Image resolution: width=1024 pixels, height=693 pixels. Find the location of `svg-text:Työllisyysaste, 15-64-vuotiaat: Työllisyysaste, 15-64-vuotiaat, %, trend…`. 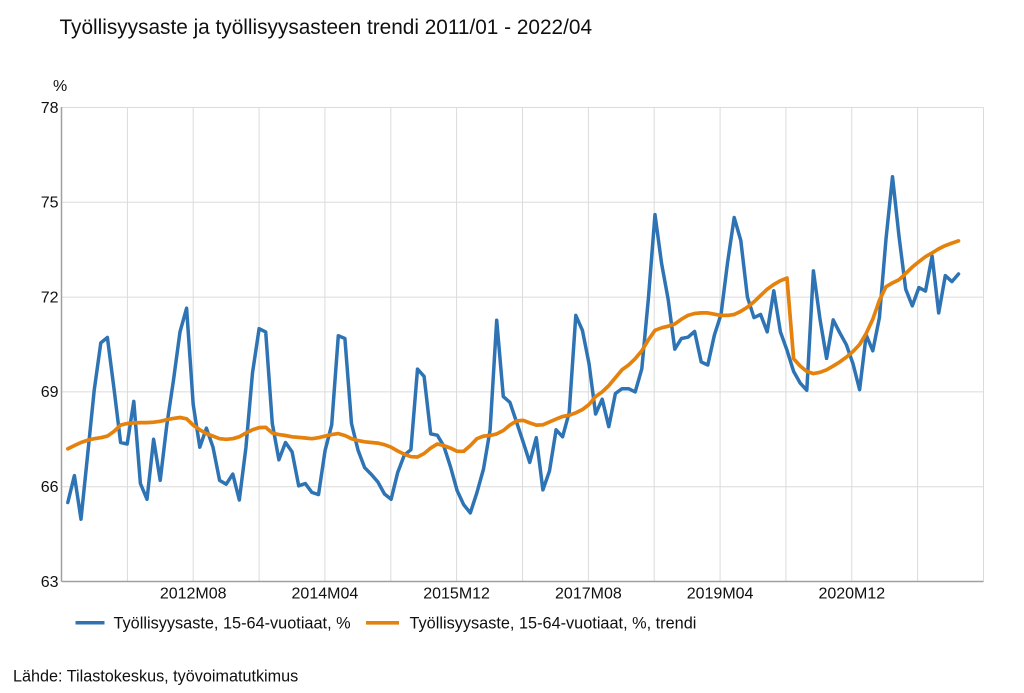

svg-text:Työllisyysaste, 15-64-vuotiaat: Työllisyysaste, 15-64-vuotiaat, %, trend… is located at coordinates (553, 624).